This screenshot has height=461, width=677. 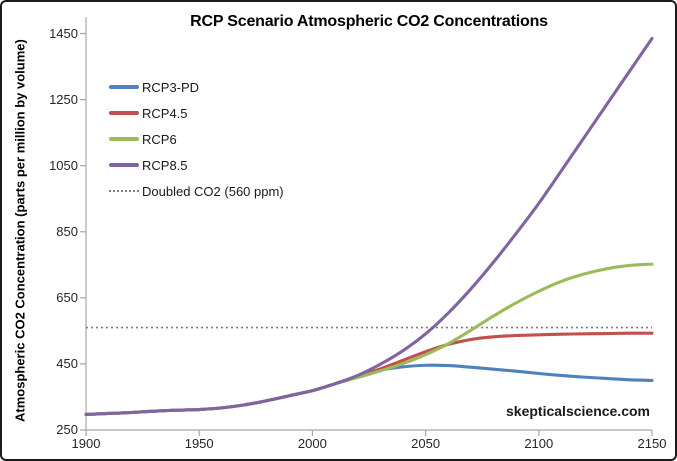 I want to click on x-tick-label: 2150, so click(x=652, y=443).